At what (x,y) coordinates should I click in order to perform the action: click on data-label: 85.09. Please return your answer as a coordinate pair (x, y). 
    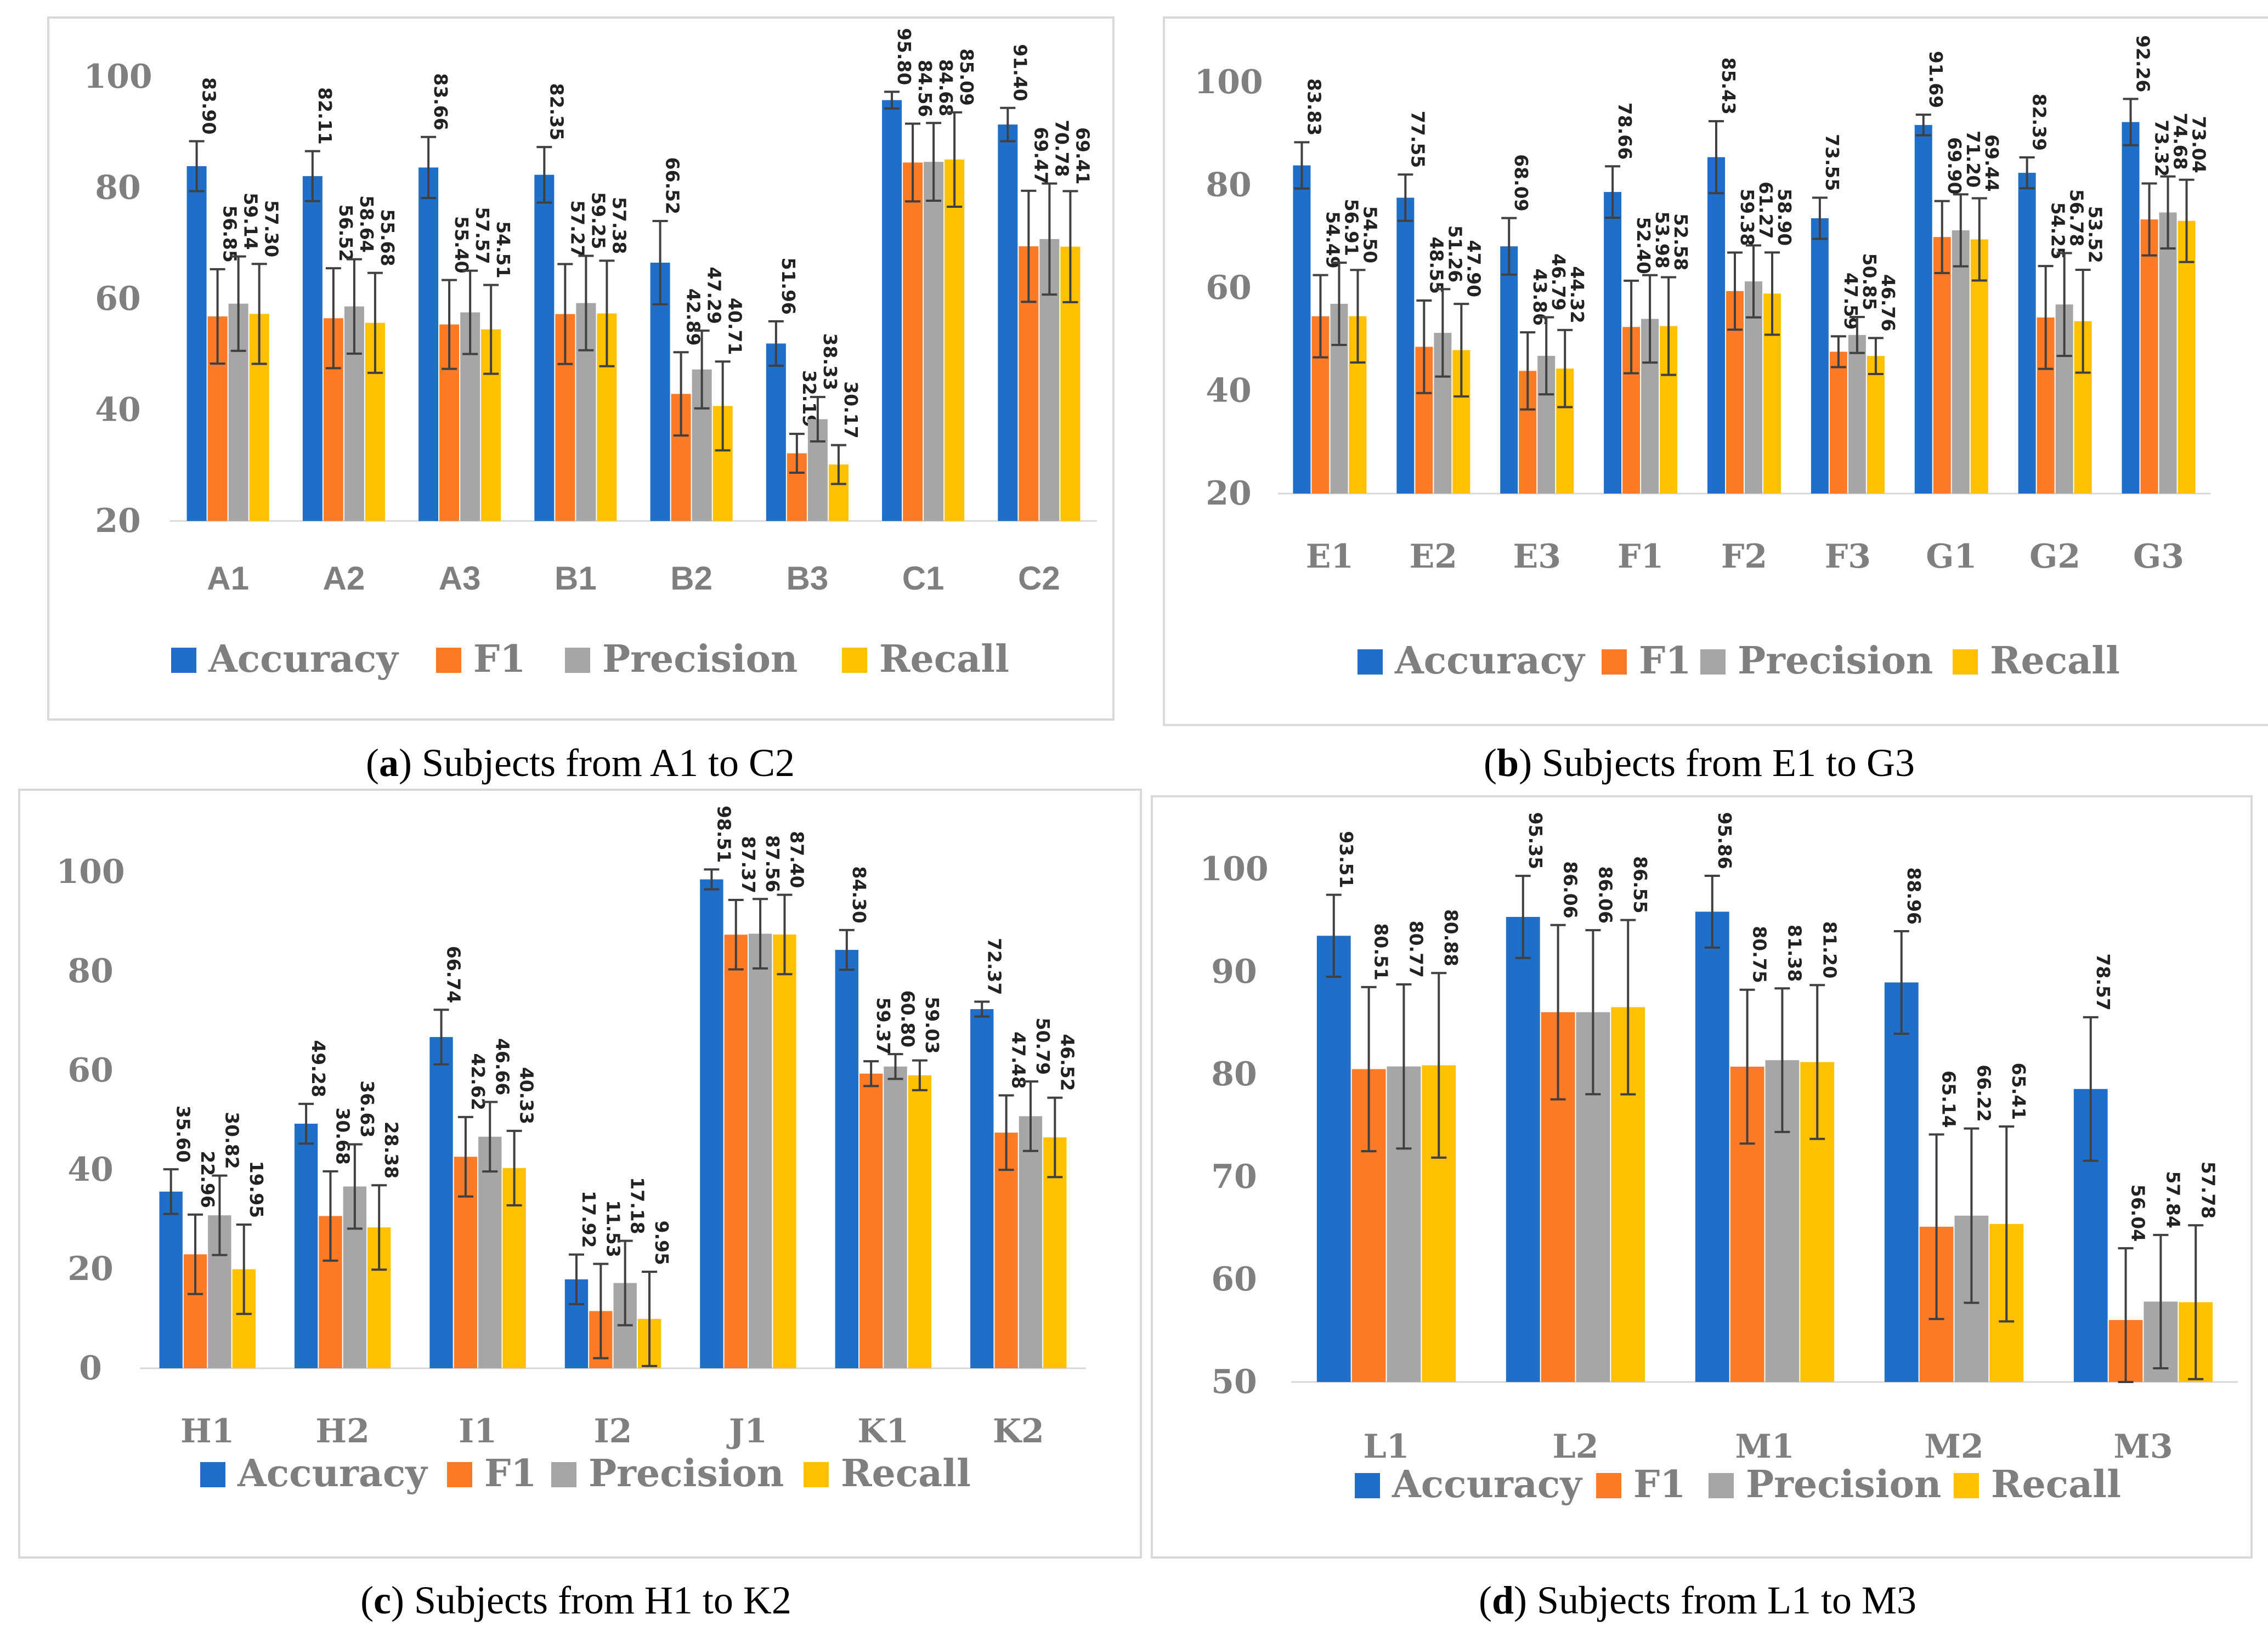
    Looking at the image, I should click on (966, 77).